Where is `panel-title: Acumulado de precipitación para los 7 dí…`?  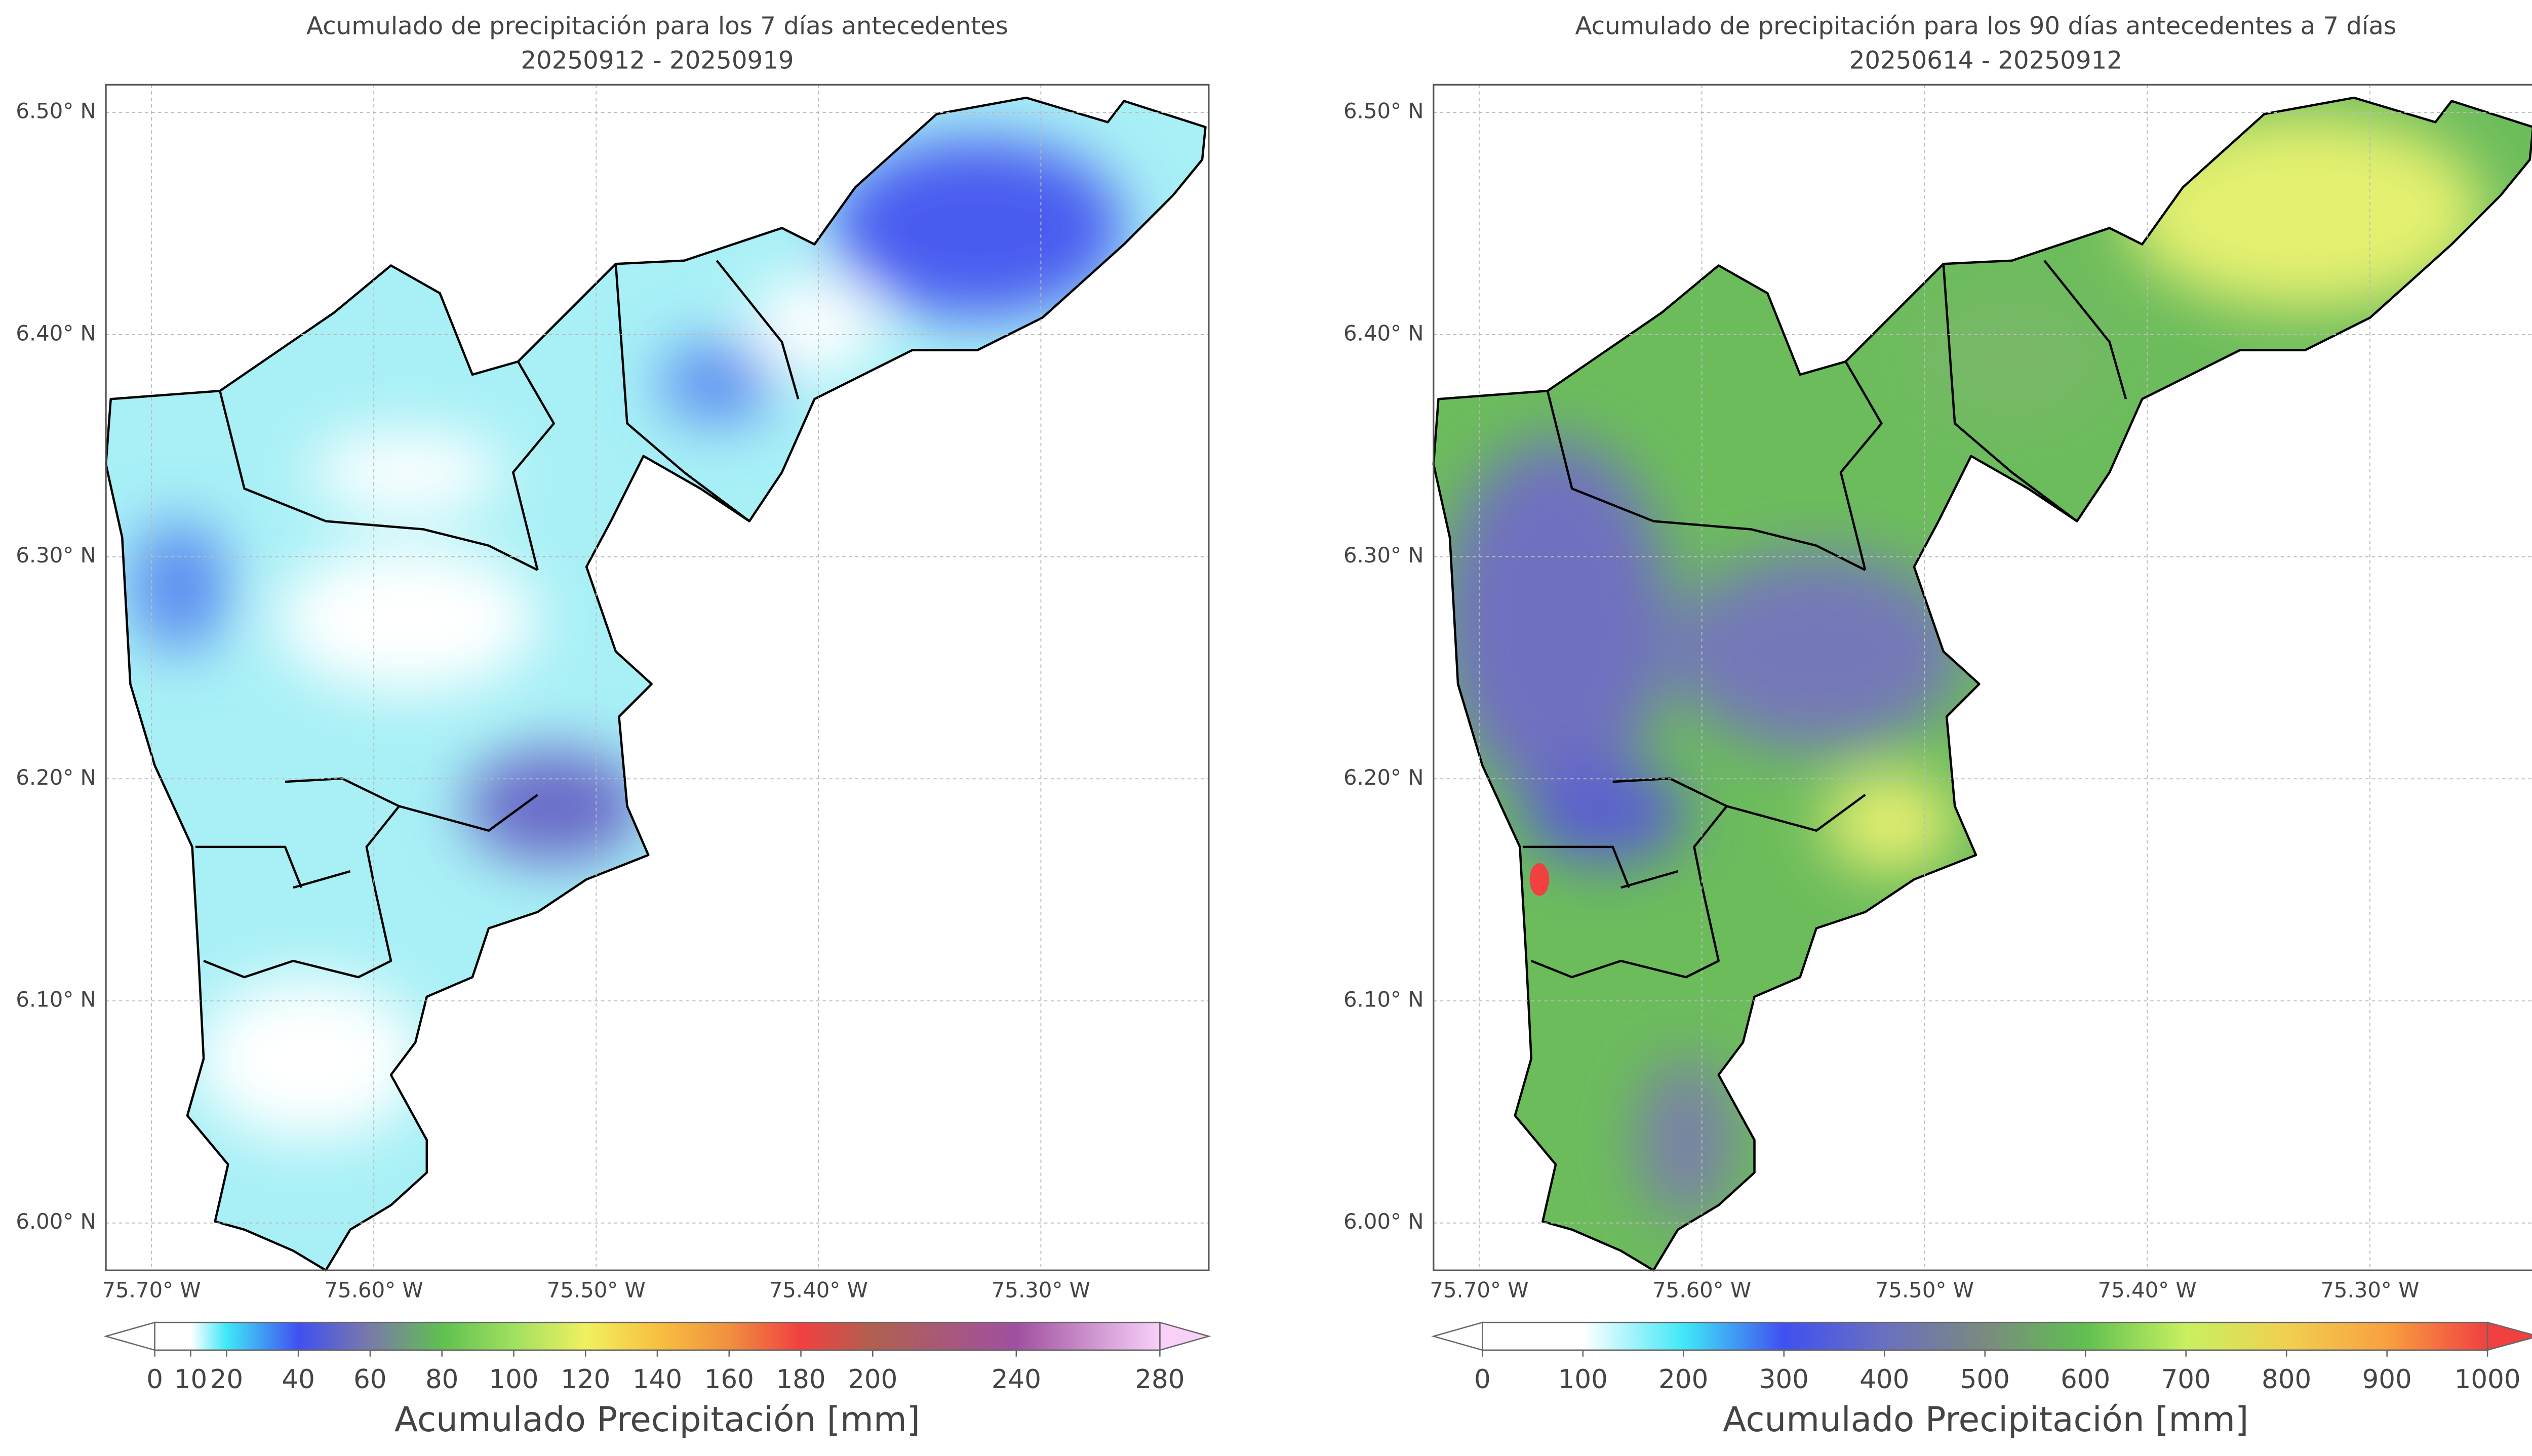
panel-title: Acumulado de precipitación para los 7 dí… is located at coordinates (657, 26).